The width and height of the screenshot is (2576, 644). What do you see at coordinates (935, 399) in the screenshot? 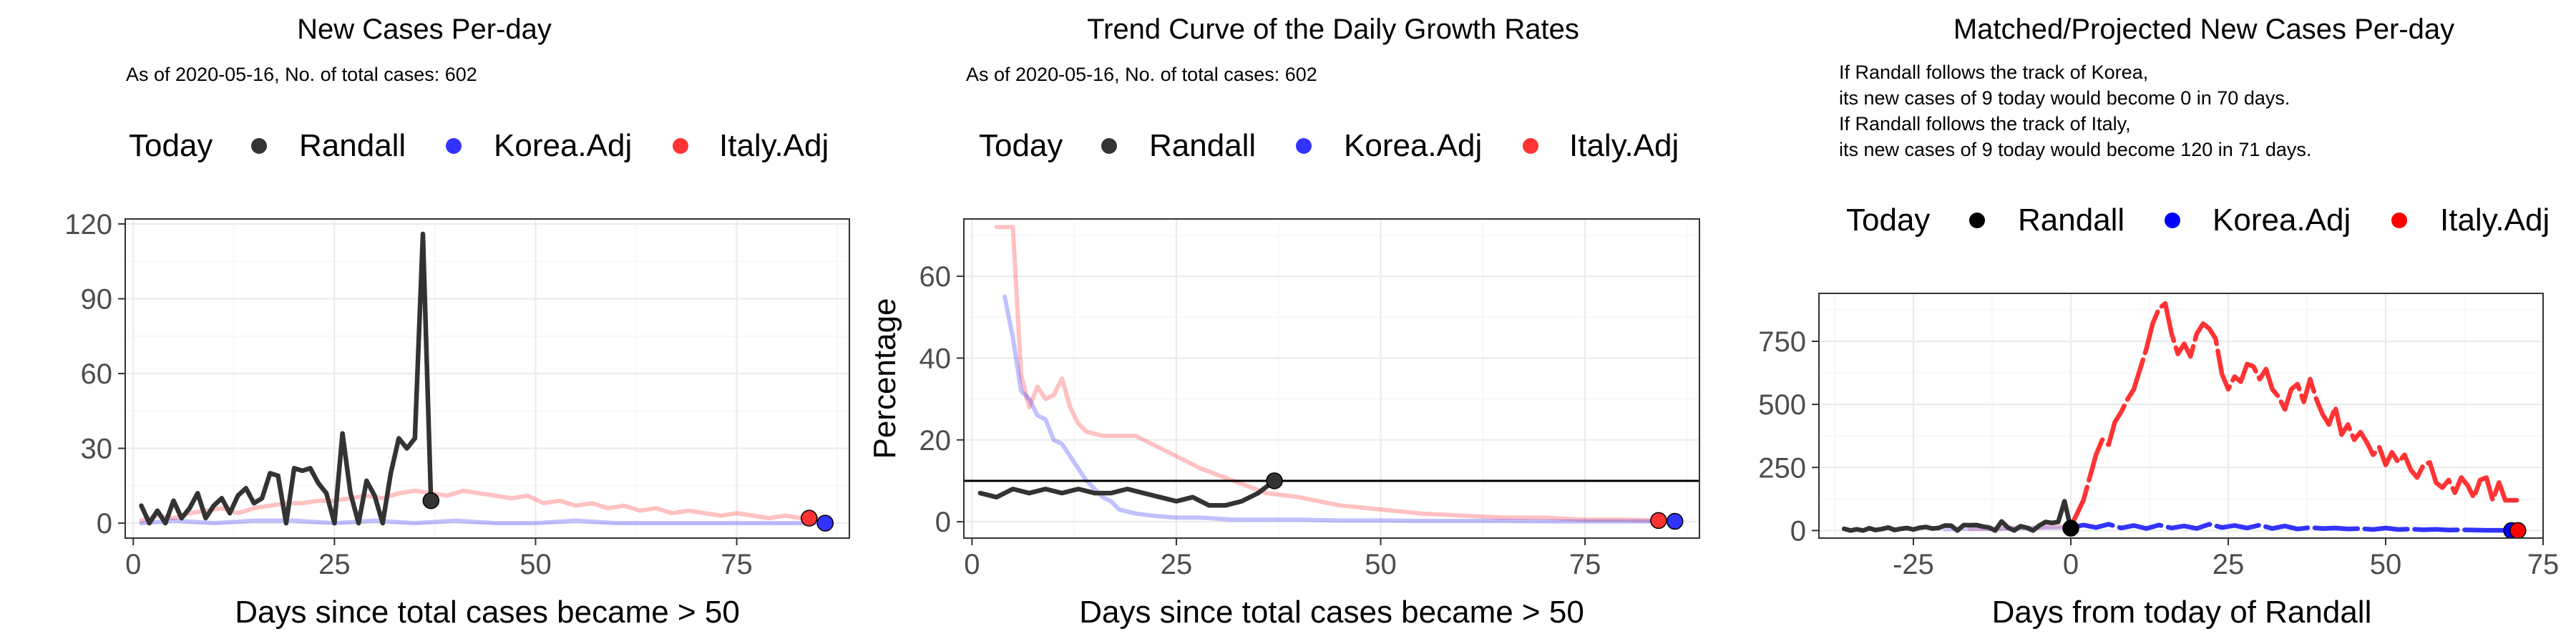
I see `y-tick-labels: 0 20 40 60` at bounding box center [935, 399].